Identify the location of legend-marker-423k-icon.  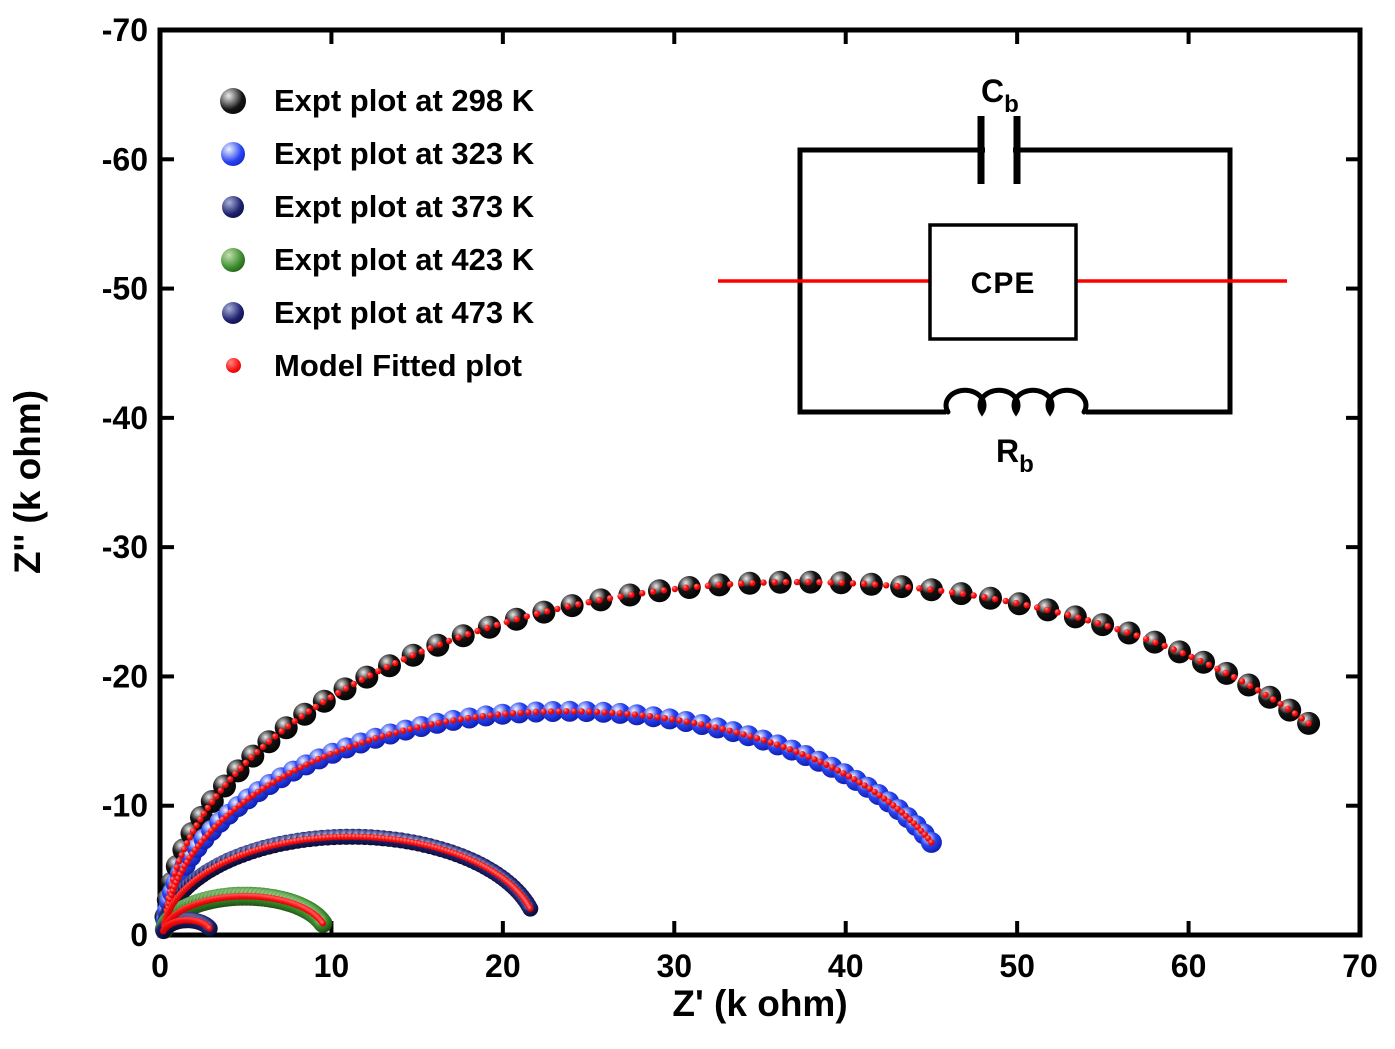
(233, 259).